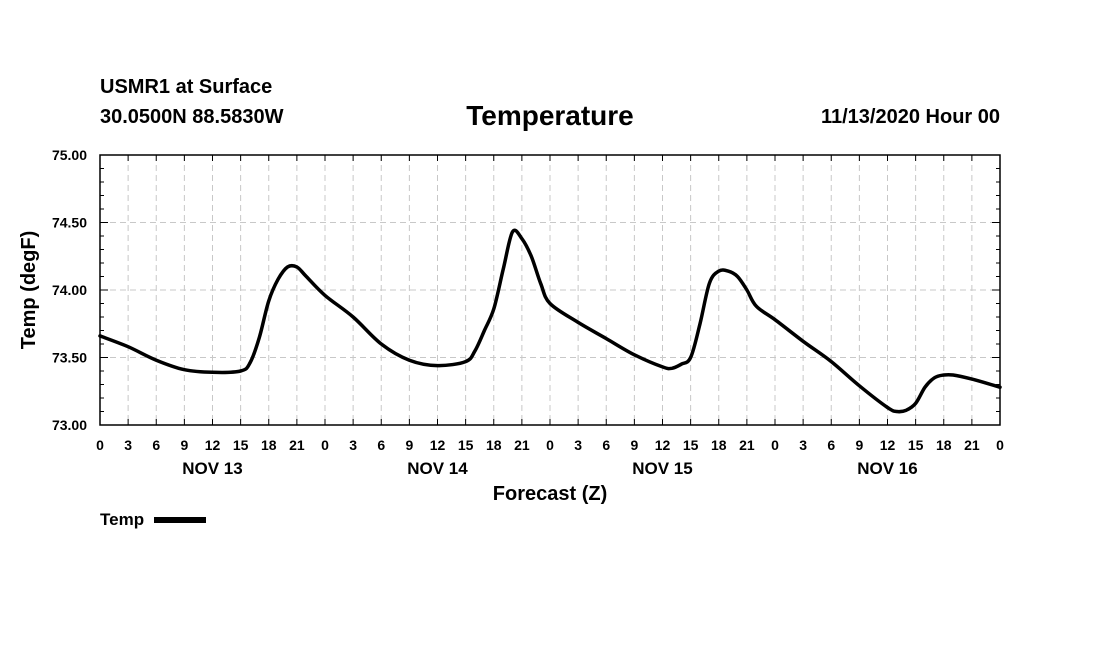 This screenshot has height=650, width=1100. What do you see at coordinates (69, 155) in the screenshot?
I see `y-tick-label: 75.00` at bounding box center [69, 155].